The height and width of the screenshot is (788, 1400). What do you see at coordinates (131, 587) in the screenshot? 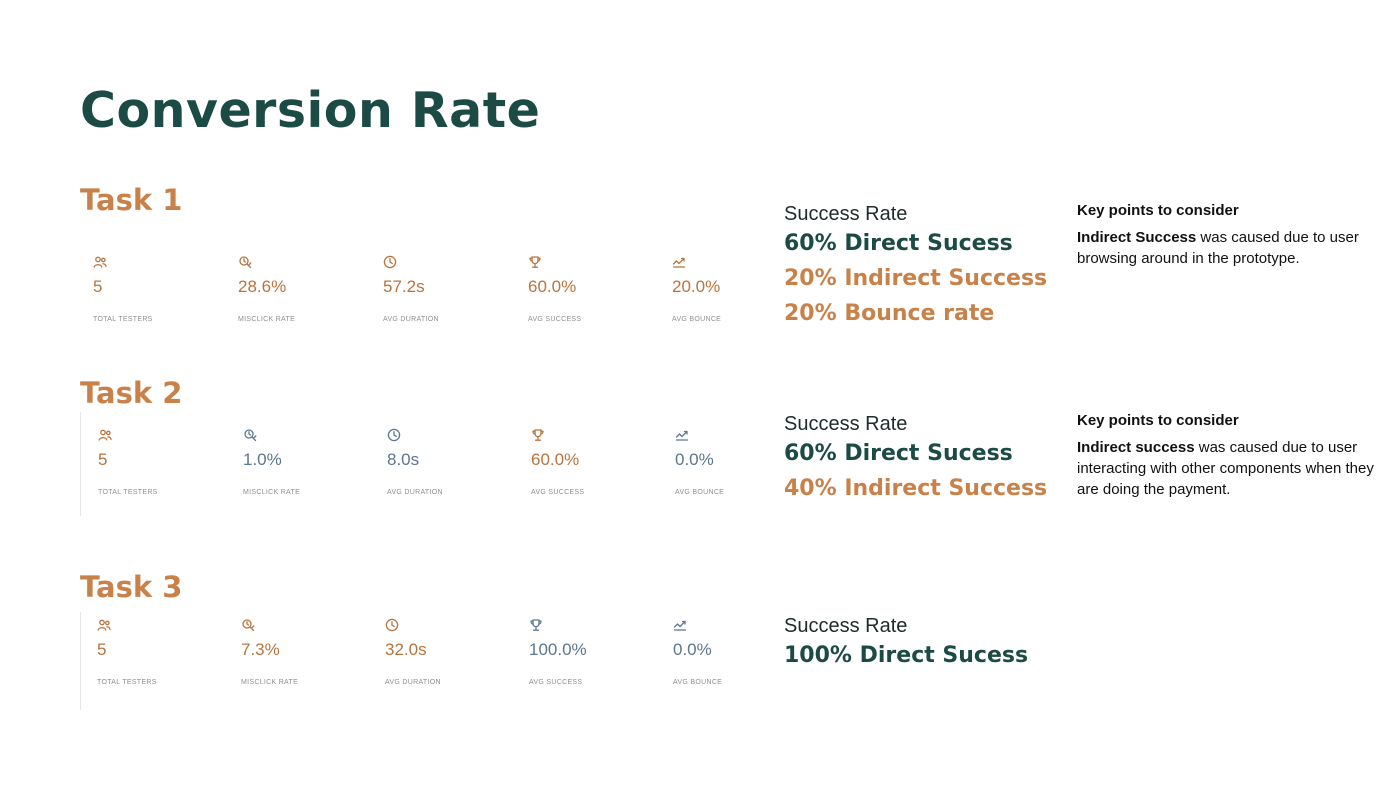
I see `task-3-heading: Task 3` at bounding box center [131, 587].